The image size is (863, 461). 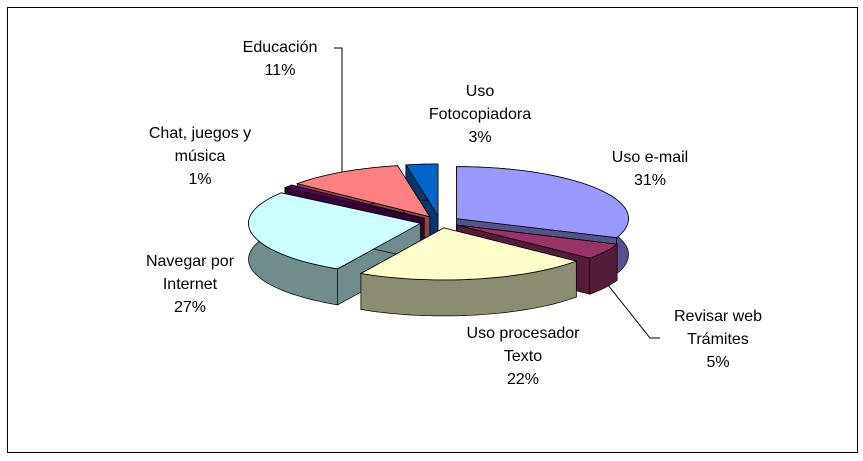 I want to click on slice-label: Educación 11%, so click(x=280, y=59).